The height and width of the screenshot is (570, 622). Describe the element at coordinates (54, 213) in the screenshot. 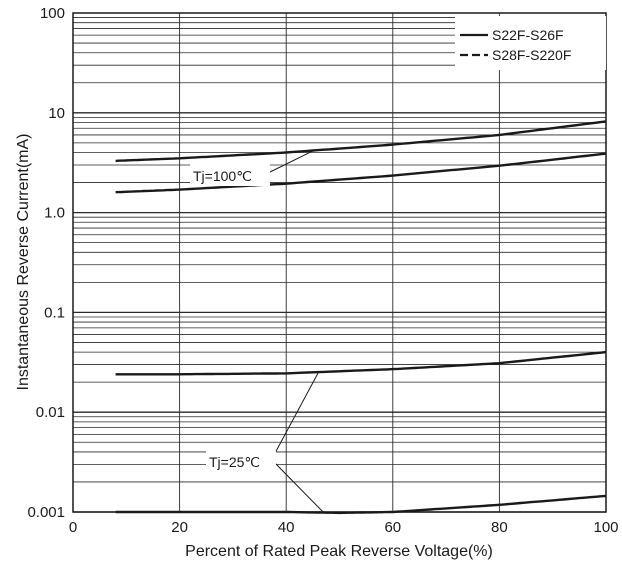

I see `y-tick-label: 1.0` at that location.